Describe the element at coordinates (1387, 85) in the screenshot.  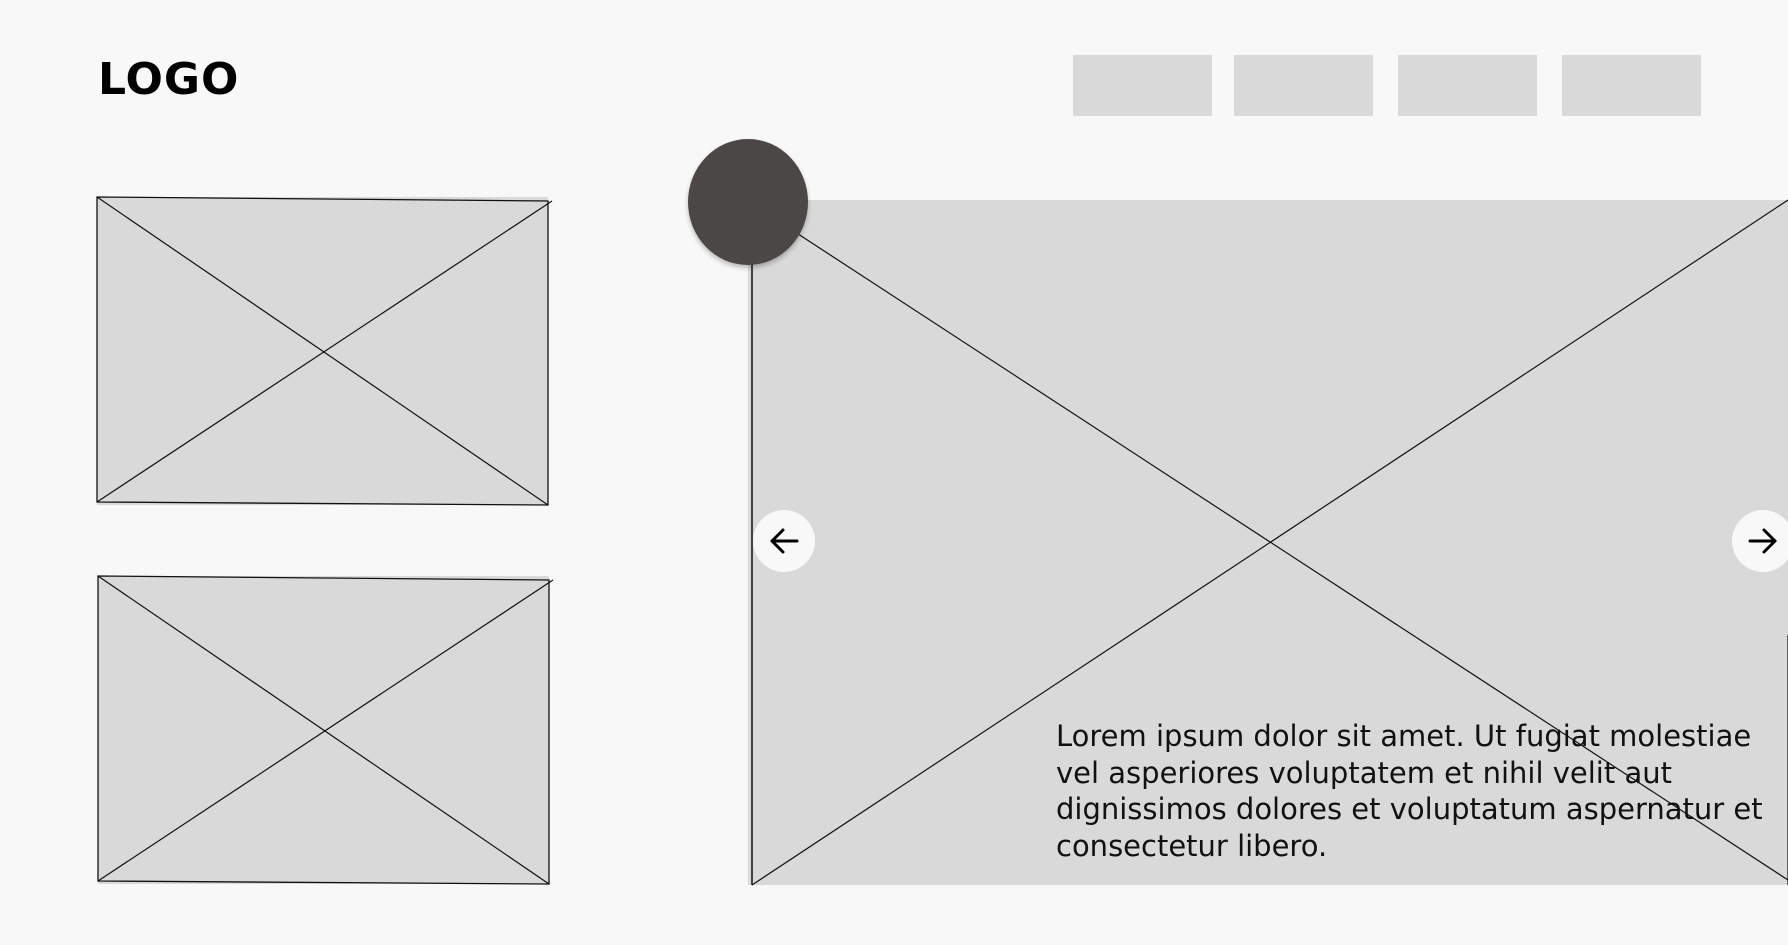
I see `top-nav` at that location.